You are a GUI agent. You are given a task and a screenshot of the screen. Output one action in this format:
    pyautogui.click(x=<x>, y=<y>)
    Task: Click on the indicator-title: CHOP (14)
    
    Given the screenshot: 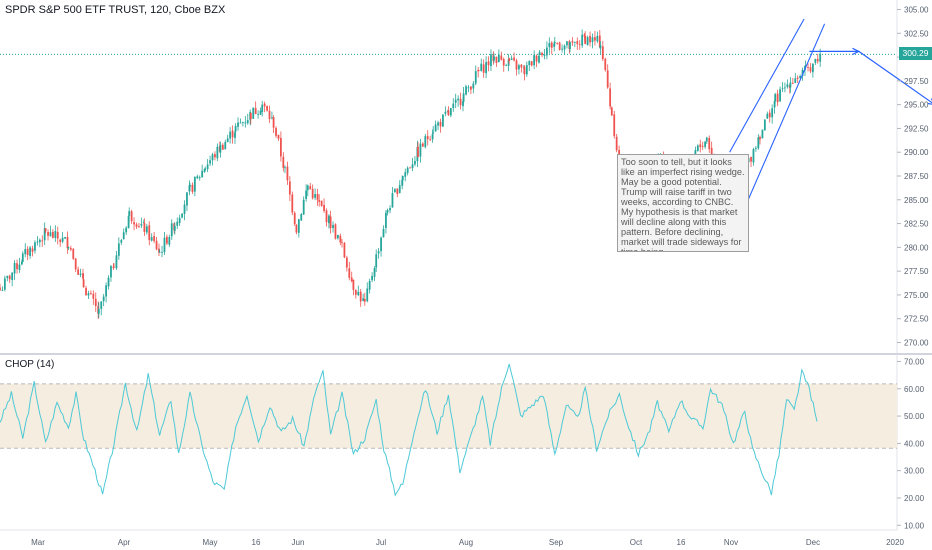 What is the action you would take?
    pyautogui.click(x=30, y=364)
    